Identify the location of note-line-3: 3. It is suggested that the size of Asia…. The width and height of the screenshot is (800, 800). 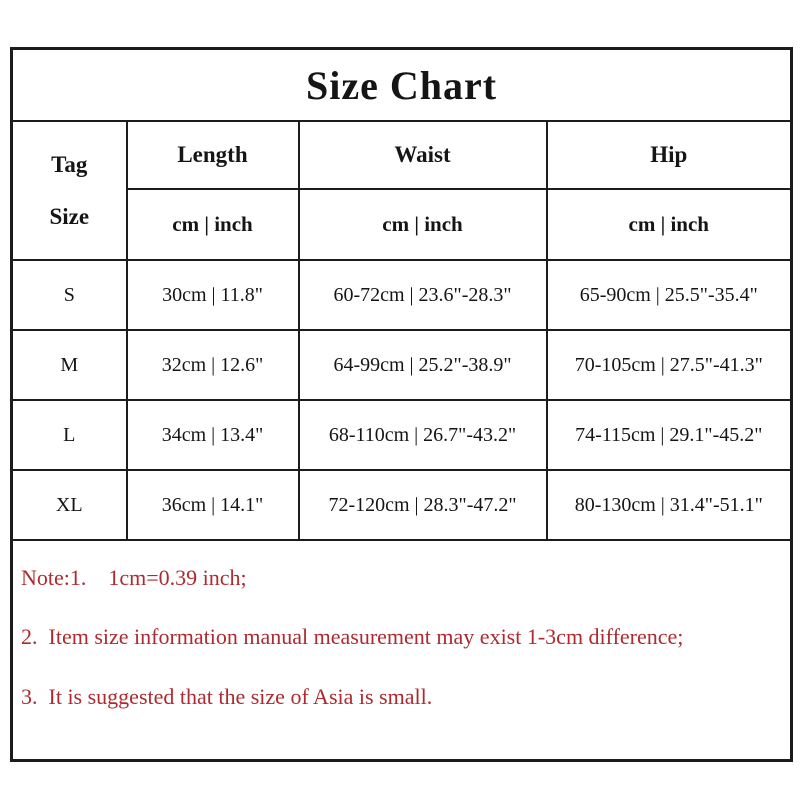
(227, 696).